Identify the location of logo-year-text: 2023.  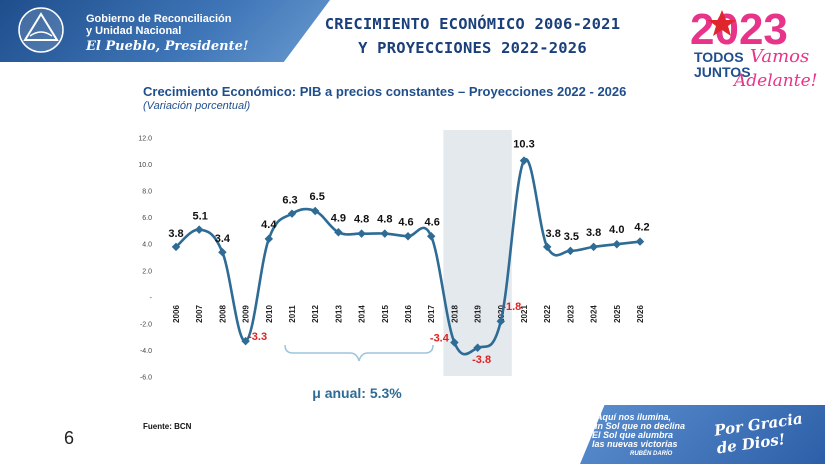
(739, 29).